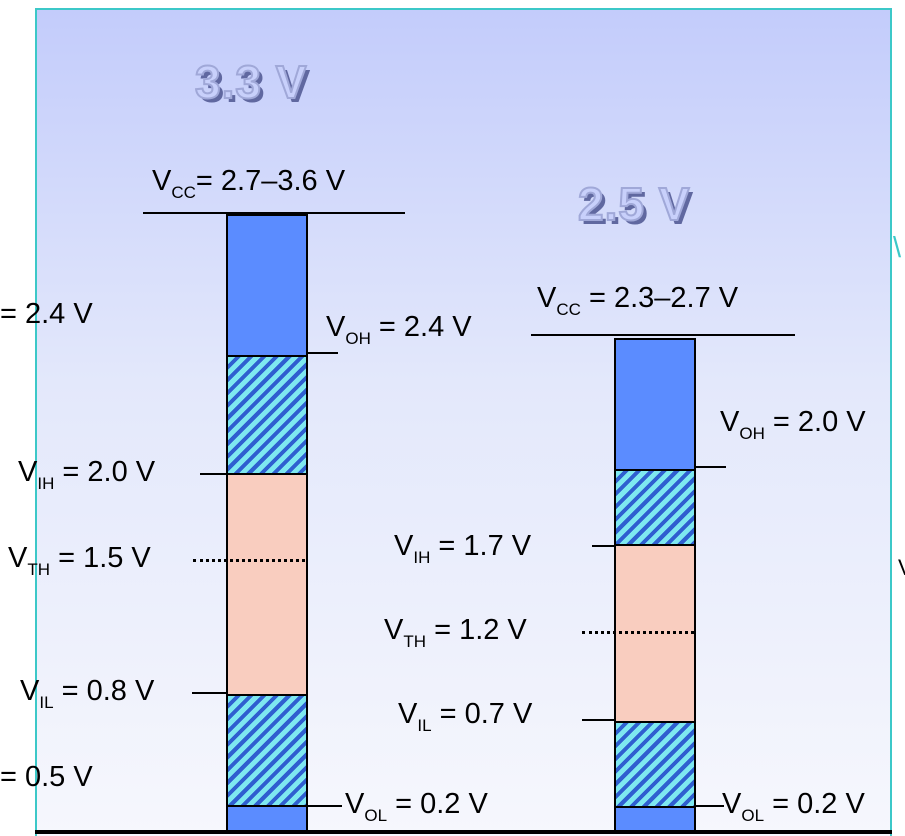 Image resolution: width=905 pixels, height=836 pixels. What do you see at coordinates (638, 632) in the screenshot?
I see `right-vth-dotted-line` at bounding box center [638, 632].